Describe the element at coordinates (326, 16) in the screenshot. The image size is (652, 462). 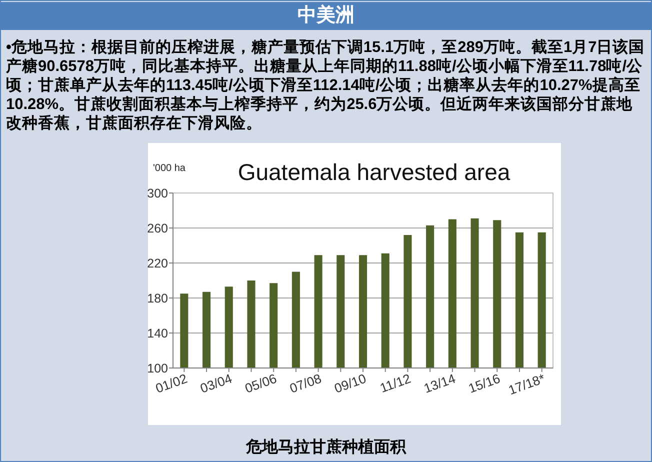
I see `text: 中美洲` at that location.